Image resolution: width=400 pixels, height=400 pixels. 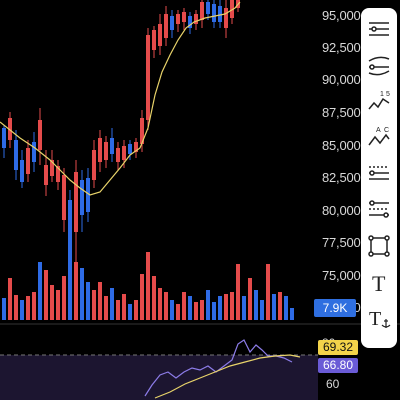 I want to click on svg-text: A, so click(x=378, y=130).